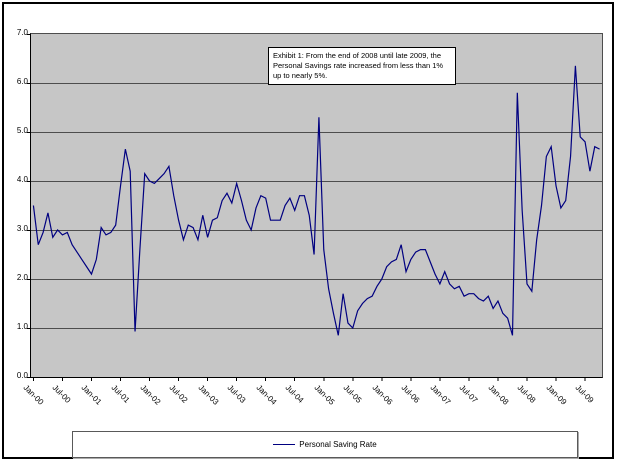  I want to click on x-tick-label: Jan-09, so click(556, 395).